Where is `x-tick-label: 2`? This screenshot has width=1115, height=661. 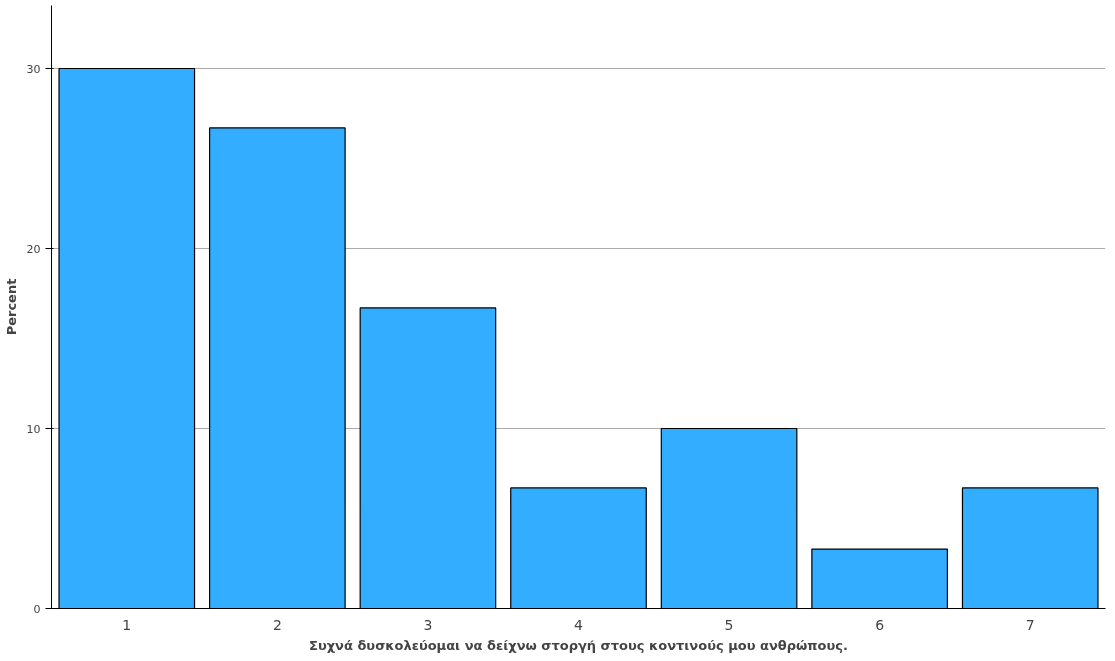
x-tick-label: 2 is located at coordinates (277, 624).